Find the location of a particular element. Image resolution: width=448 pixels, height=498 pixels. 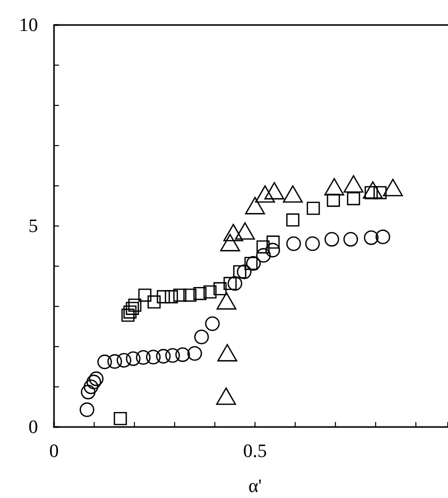

y-tick-label: 5 is located at coordinates (33, 226).